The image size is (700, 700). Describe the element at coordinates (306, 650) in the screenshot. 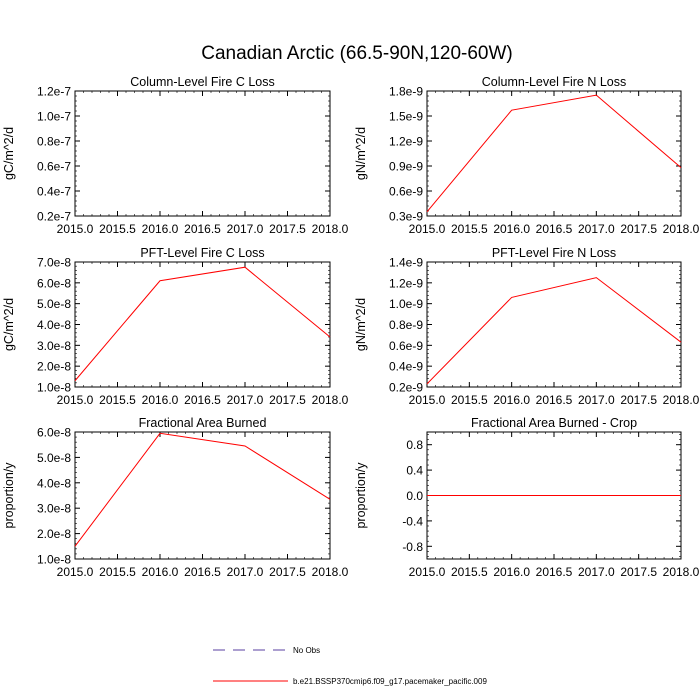

I see `legend-label: No Obs` at that location.